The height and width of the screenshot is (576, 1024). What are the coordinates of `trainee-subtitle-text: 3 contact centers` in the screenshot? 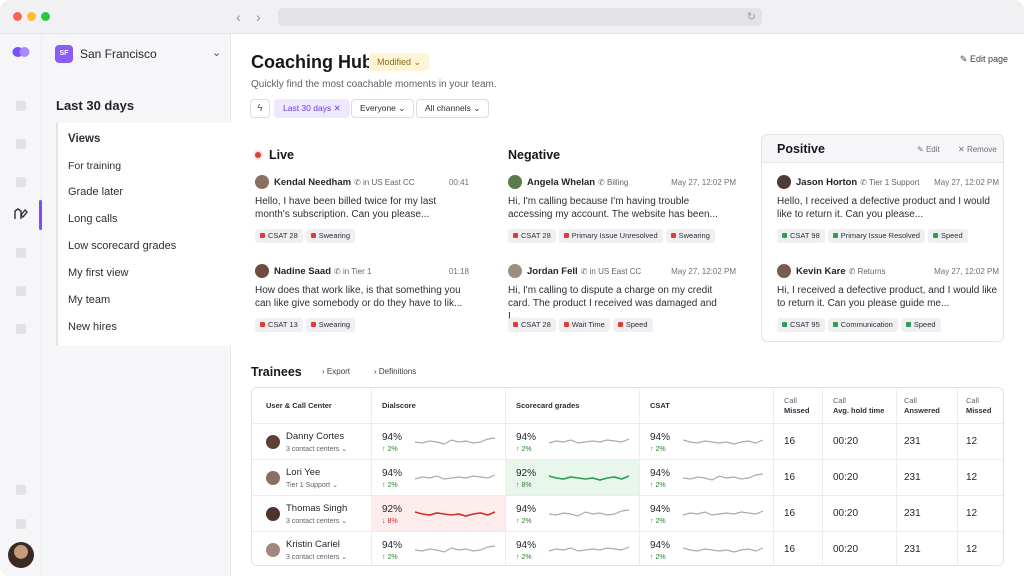 It's located at (313, 449).